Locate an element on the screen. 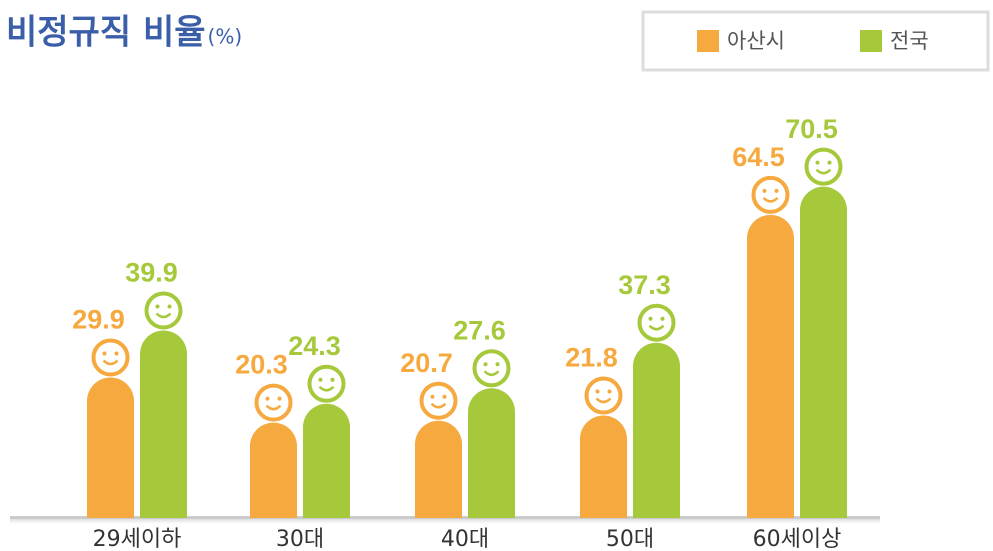 The image size is (993, 551). value-label: 39.9 is located at coordinates (151, 273).